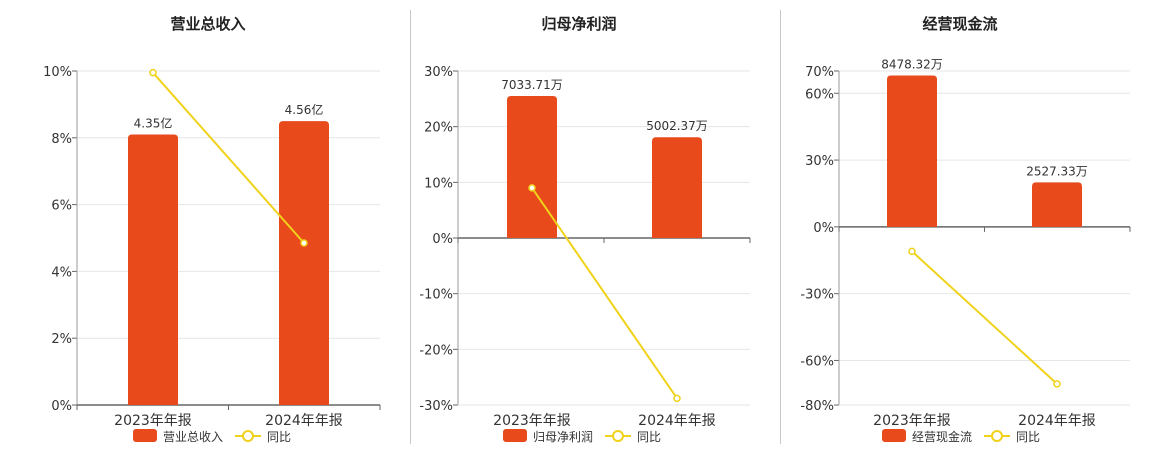 The image size is (1160, 450). Describe the element at coordinates (817, 406) in the screenshot. I see `y-tick-label: -80%` at that location.